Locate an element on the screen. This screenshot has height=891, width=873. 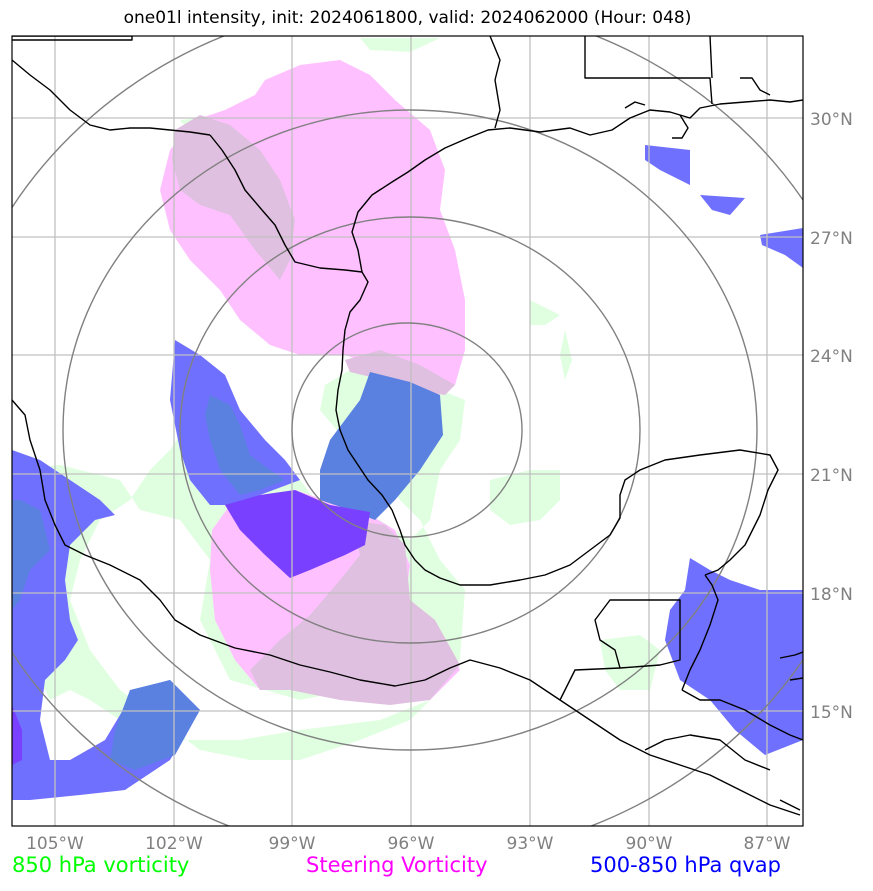
lon-tick-labels: 105°W 102°W 99°W 96°W 93°W 90°W 87°W is located at coordinates (408, 844).